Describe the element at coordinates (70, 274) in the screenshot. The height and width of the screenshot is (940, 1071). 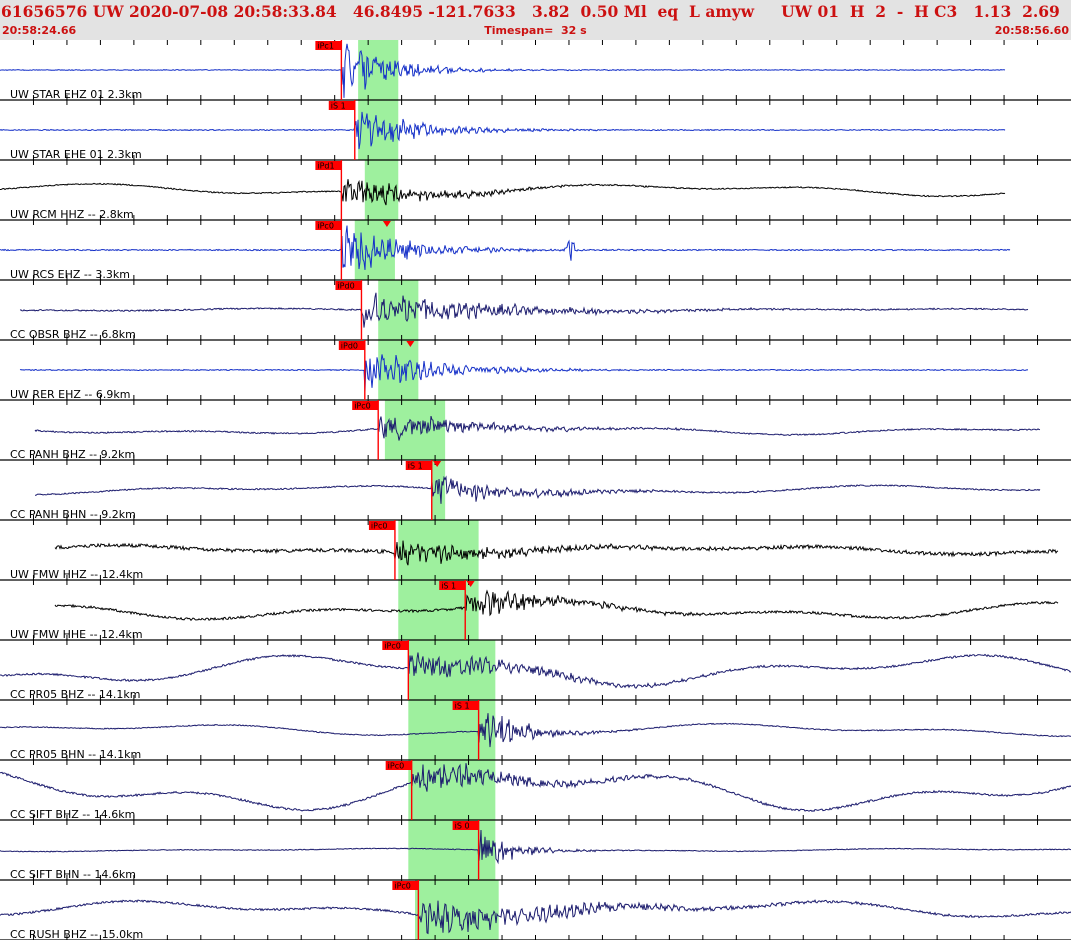
I see `station-label: UW RCS EHZ -- 3.3km` at that location.